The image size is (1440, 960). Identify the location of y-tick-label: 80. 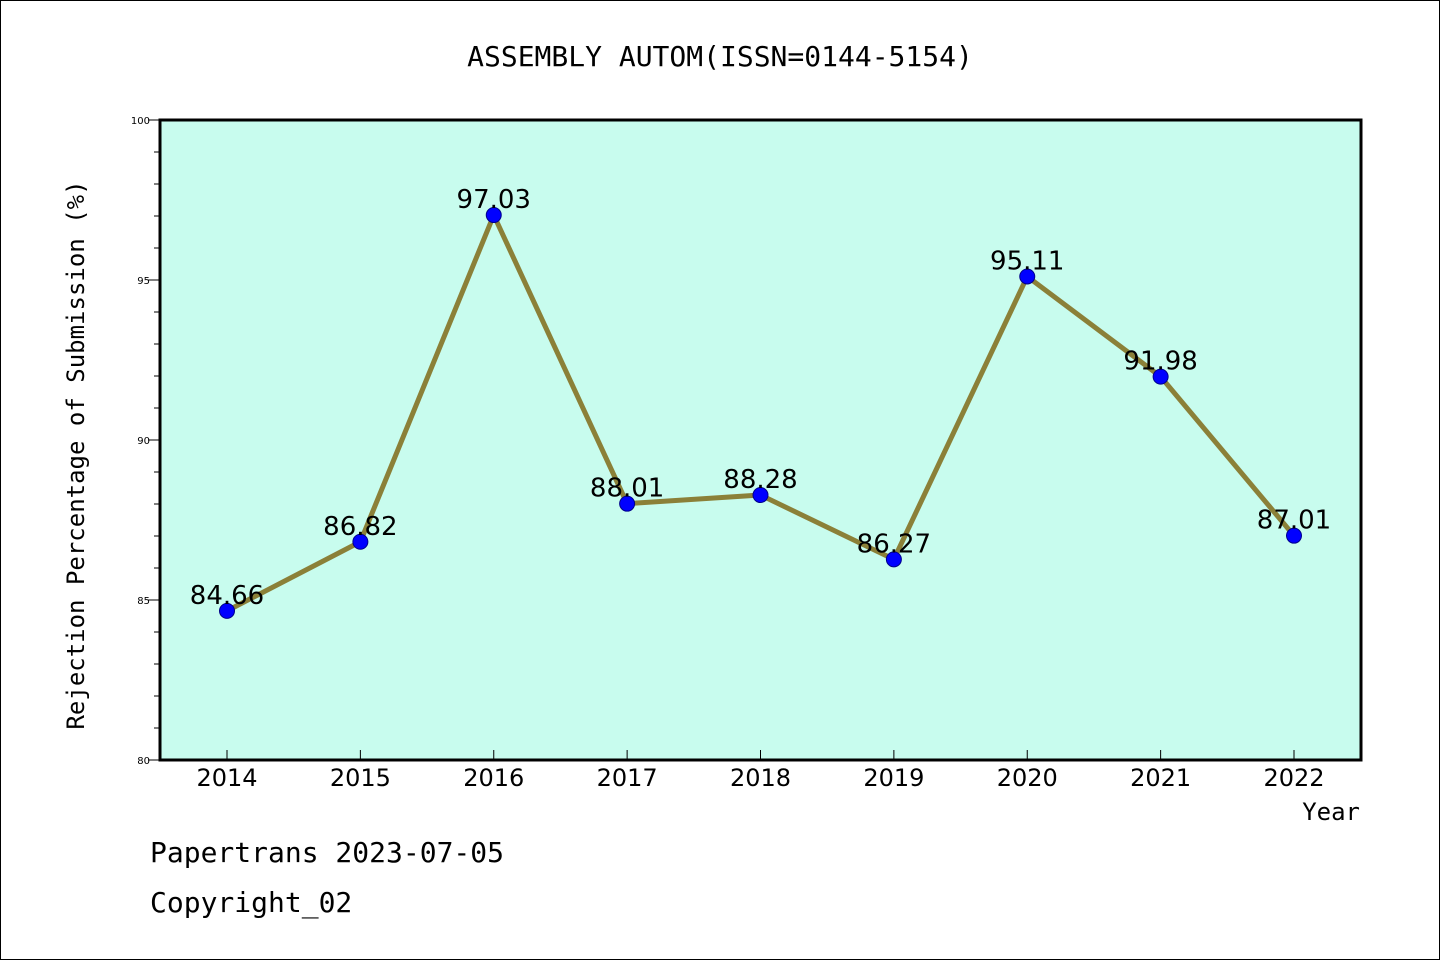
(143, 761).